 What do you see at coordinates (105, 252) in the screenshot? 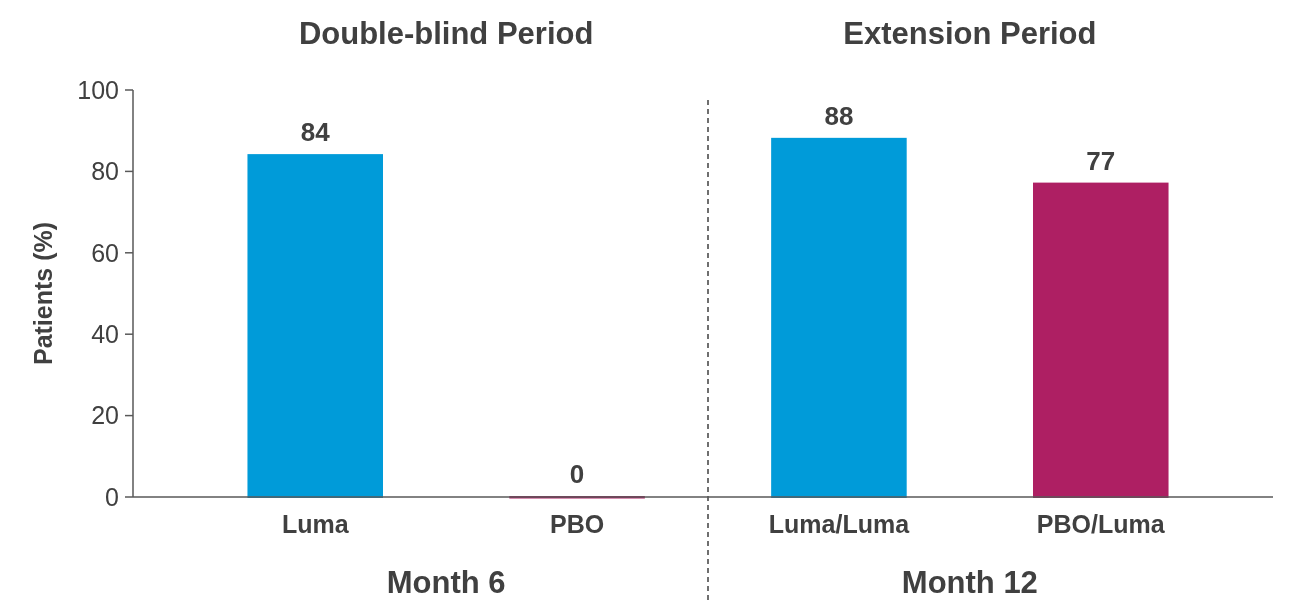
I see `y-tick-label: 60` at bounding box center [105, 252].